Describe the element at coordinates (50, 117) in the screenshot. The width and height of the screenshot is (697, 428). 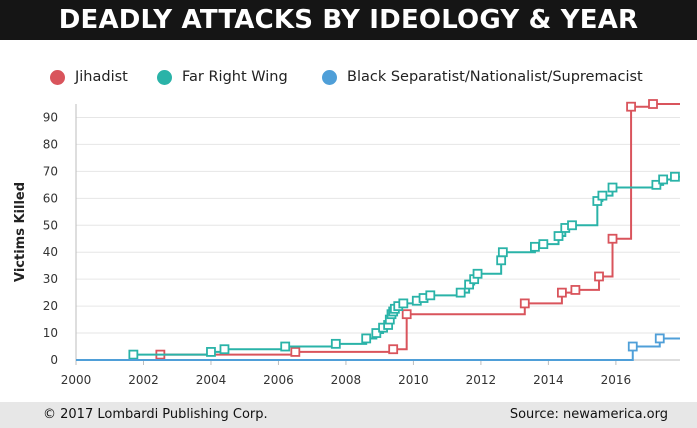
I see `y-tick-label: 90` at that location.